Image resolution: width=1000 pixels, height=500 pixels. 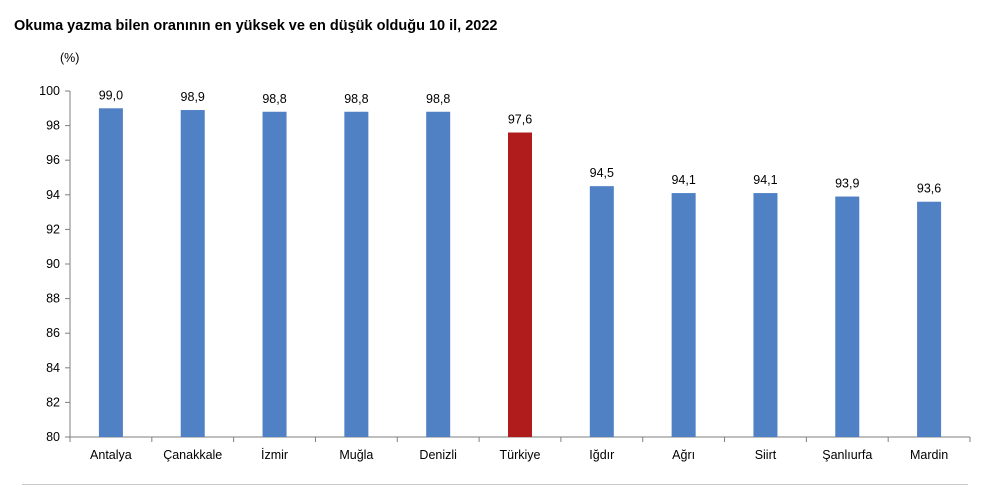 I want to click on bar-value-label: 94,5, so click(x=602, y=173).